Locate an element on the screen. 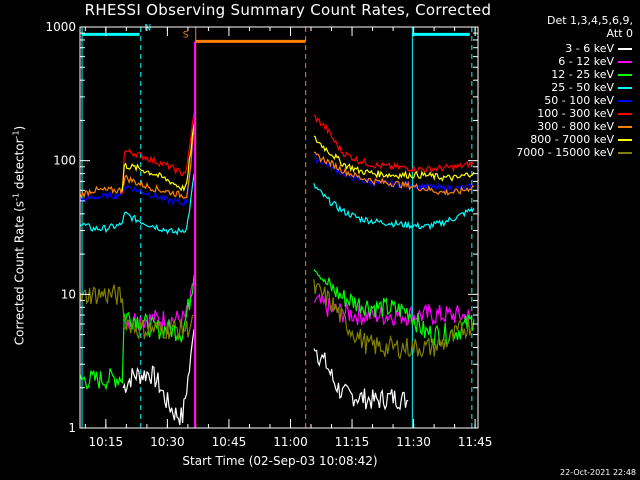  legend-item: 3 - 6 keV is located at coordinates (560, 48).